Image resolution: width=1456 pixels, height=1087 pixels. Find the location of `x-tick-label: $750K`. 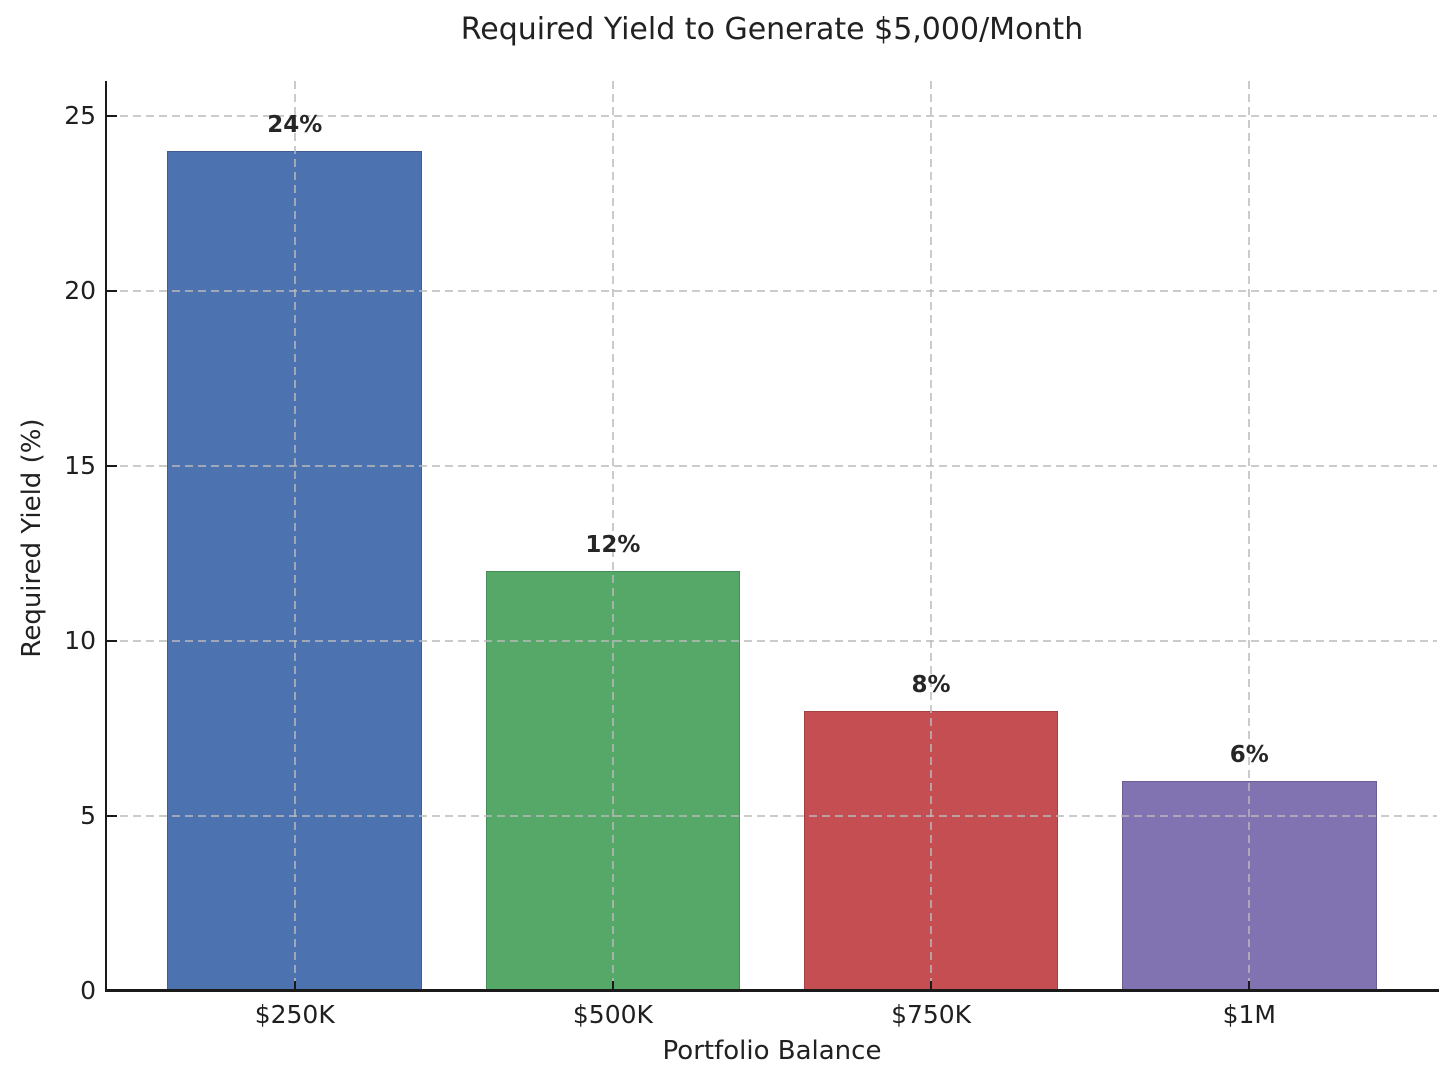

x-tick-label: $750K is located at coordinates (931, 1014).